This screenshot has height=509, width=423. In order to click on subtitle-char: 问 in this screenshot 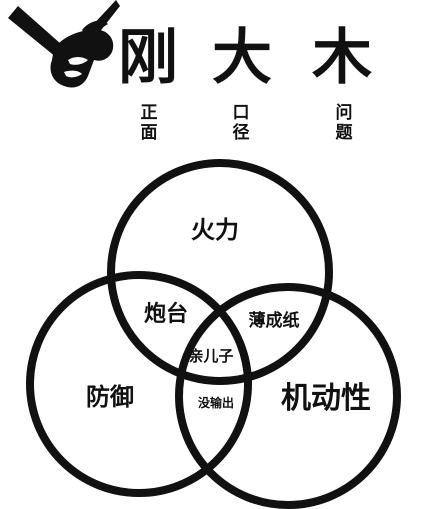, I will do `click(344, 113)`.